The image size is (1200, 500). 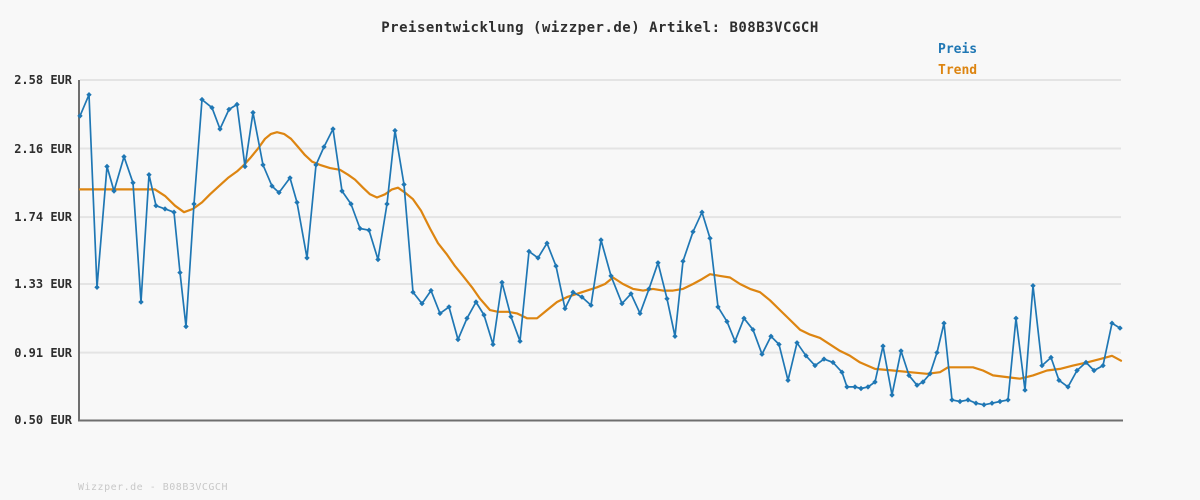 What do you see at coordinates (958, 49) in the screenshot?
I see `legend-item-preis: Preis` at bounding box center [958, 49].